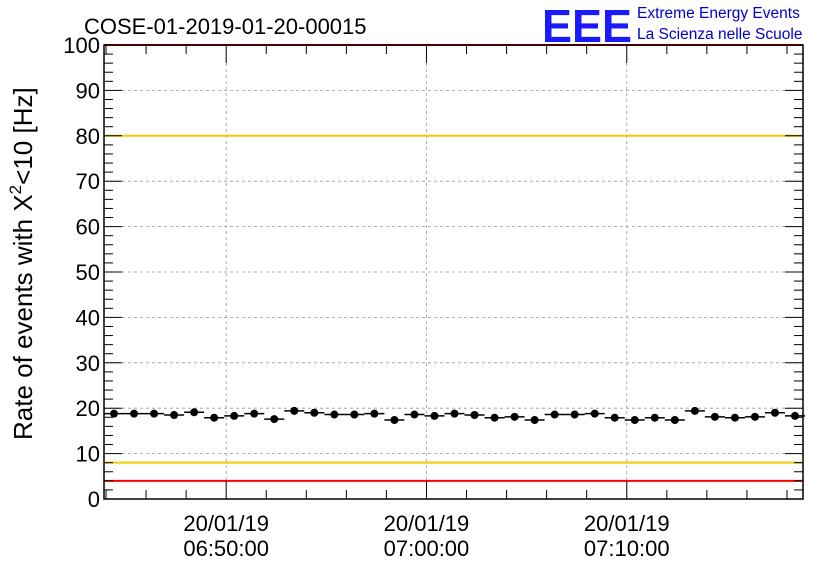 Image resolution: width=836 pixels, height=572 pixels. What do you see at coordinates (718, 13) in the screenshot?
I see `logo-line-1: Extreme Energy Events` at bounding box center [718, 13].